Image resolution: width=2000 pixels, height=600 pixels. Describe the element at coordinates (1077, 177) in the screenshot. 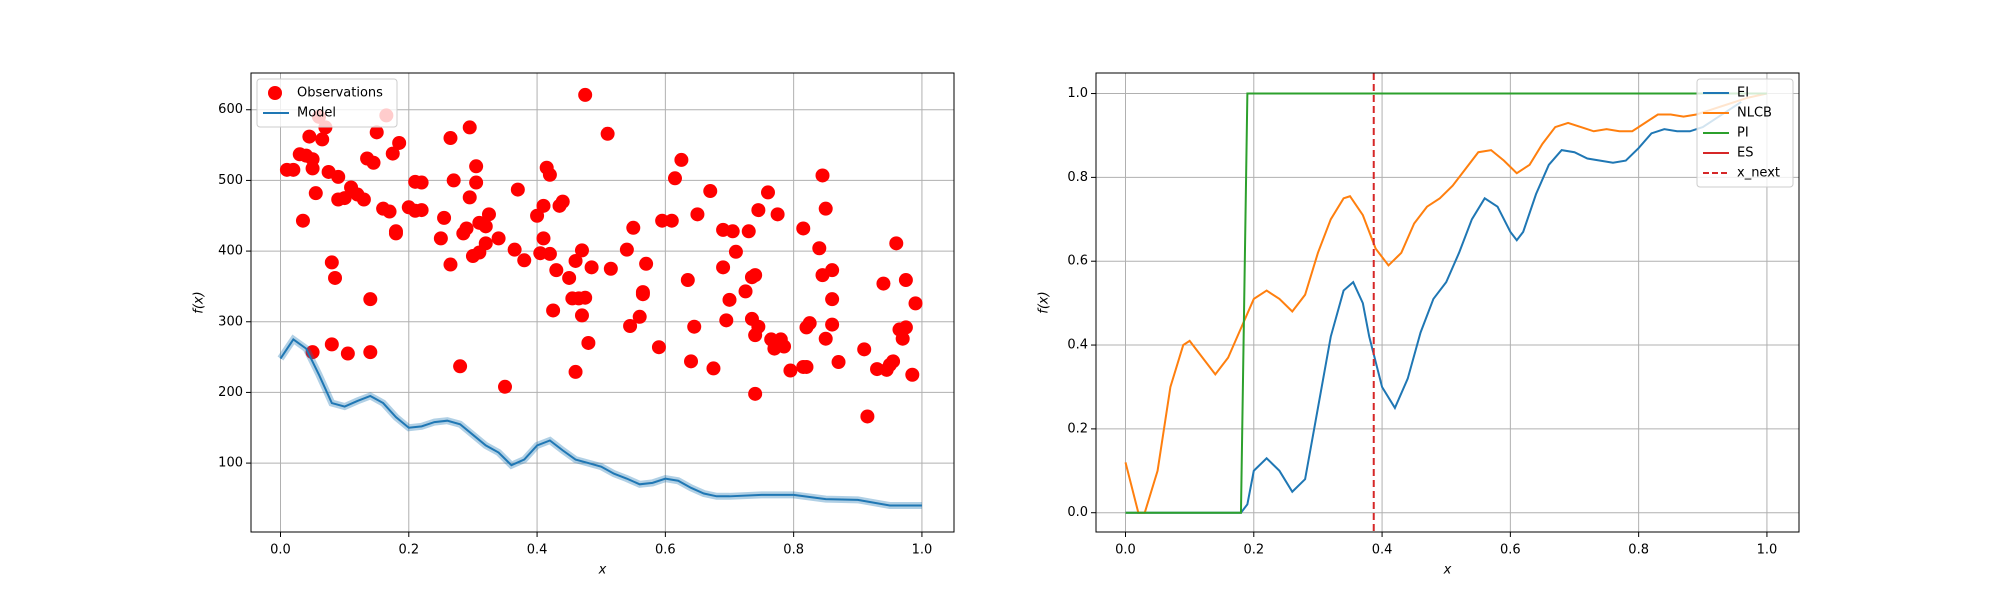

I see `y-tick-label: 0.8` at that location.